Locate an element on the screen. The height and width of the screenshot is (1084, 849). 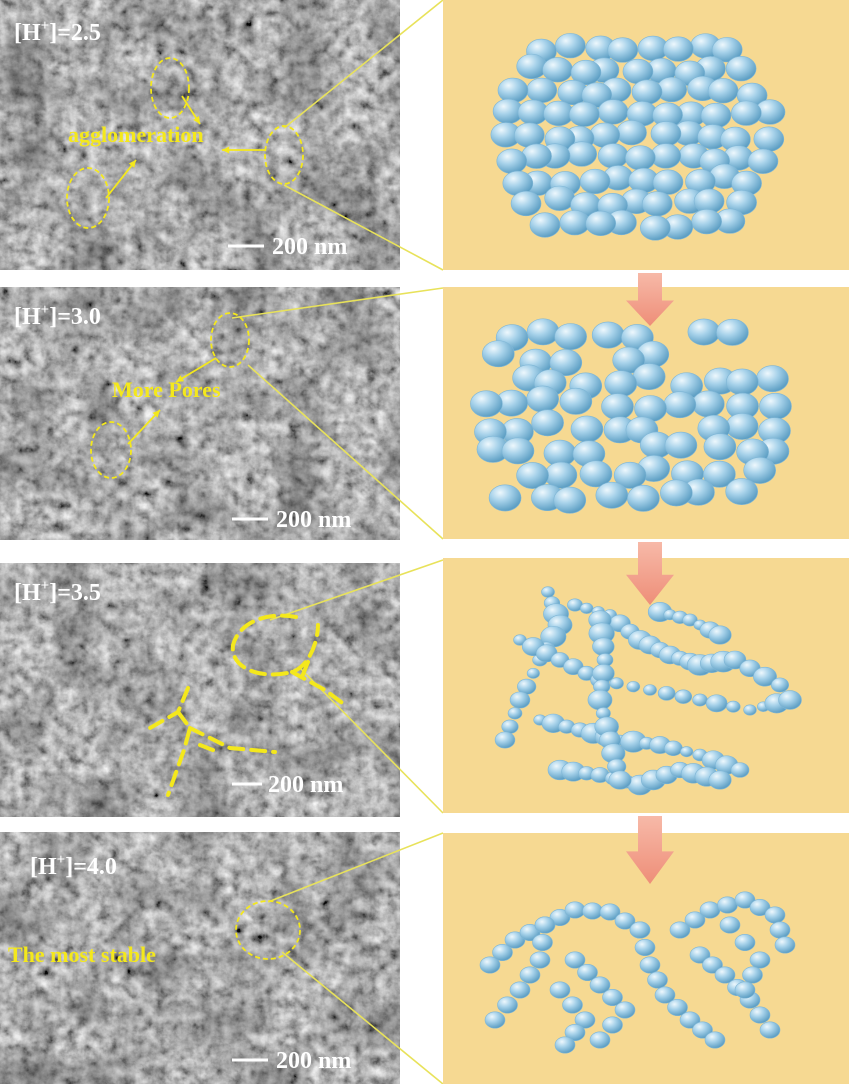
down-arrow-icon is located at coordinates (650, 573).